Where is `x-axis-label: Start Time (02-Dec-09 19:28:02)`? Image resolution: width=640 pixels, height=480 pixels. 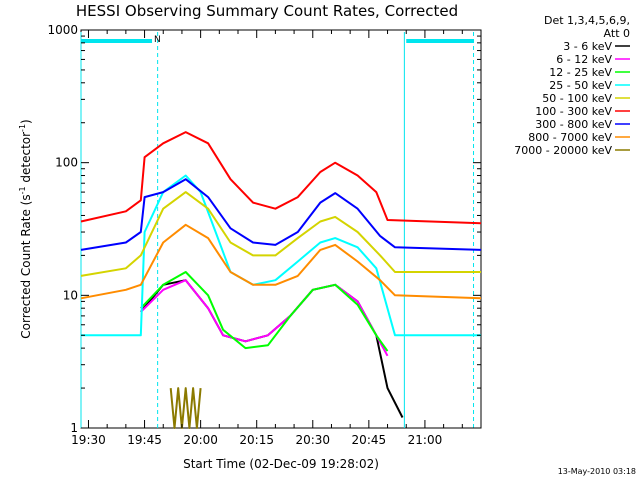 x-axis-label: Start Time (02-Dec-09 19:28:02) is located at coordinates (281, 464).